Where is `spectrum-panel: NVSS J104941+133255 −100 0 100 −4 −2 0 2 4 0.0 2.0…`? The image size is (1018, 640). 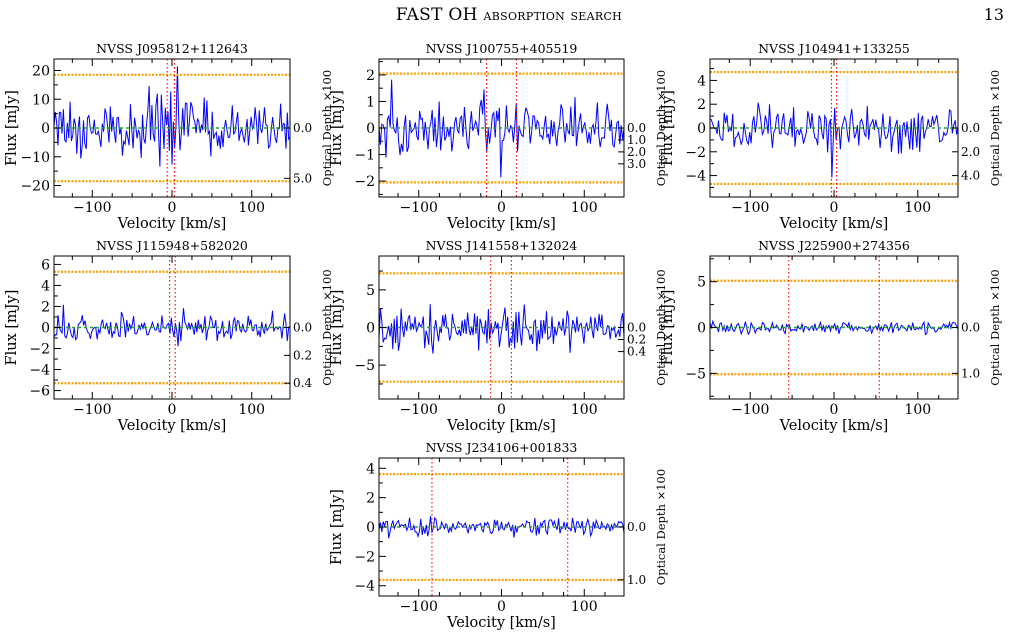
spectrum-panel: NVSS J104941+133255 −100 0 100 −4 −2 0 2 4 0.0 2.0… is located at coordinates (831, 136).